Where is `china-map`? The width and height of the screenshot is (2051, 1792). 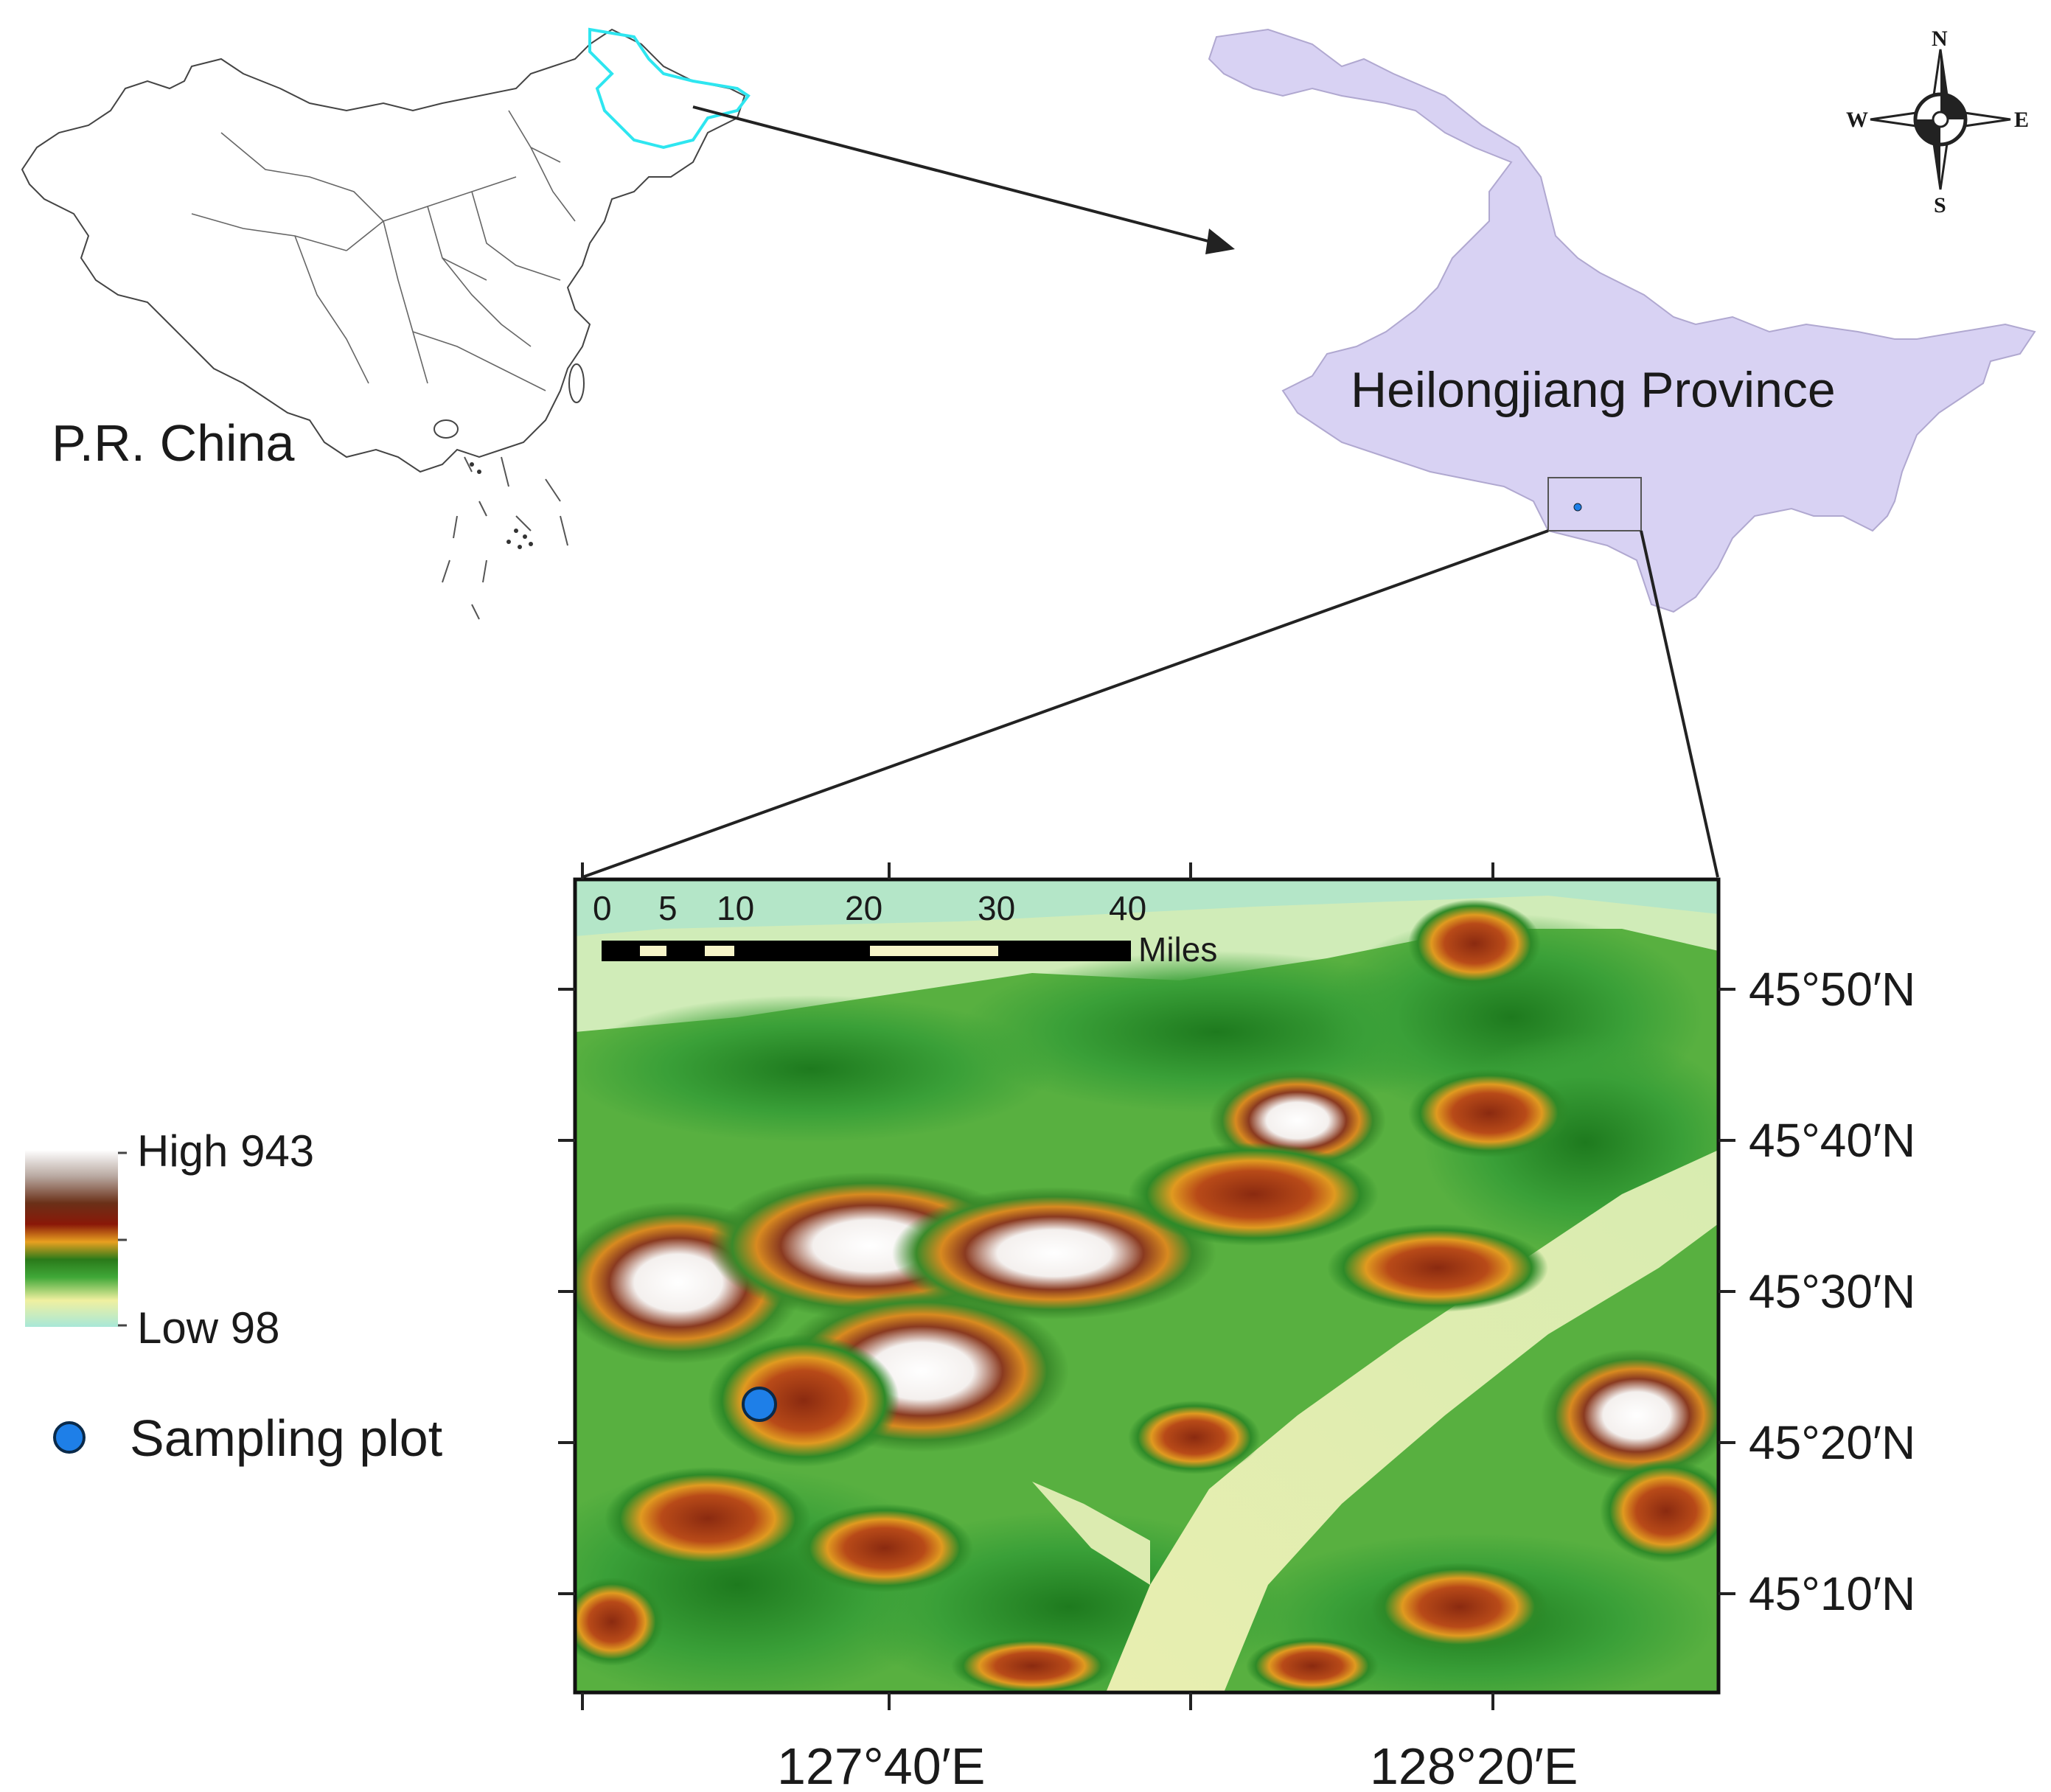 china-map is located at coordinates (386, 323).